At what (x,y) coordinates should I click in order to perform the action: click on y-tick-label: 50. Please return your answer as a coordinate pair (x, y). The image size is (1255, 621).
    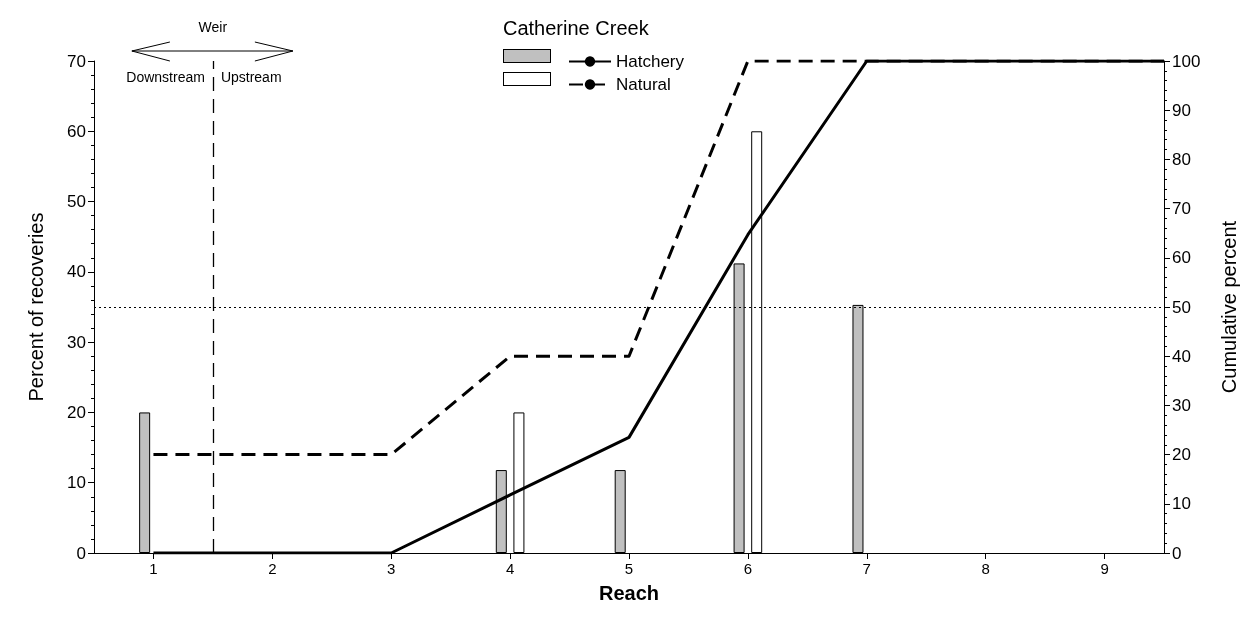
    Looking at the image, I should click on (76, 202).